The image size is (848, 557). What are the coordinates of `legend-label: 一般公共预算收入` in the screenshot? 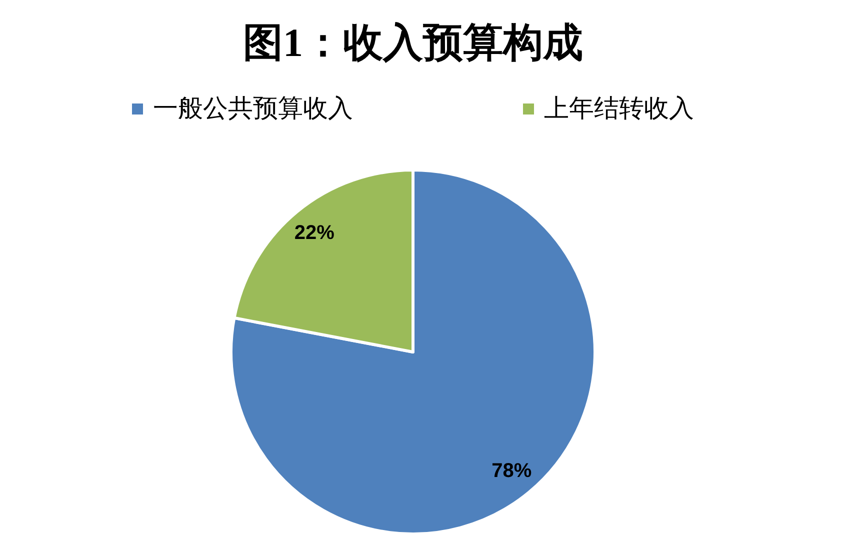 It's located at (253, 109).